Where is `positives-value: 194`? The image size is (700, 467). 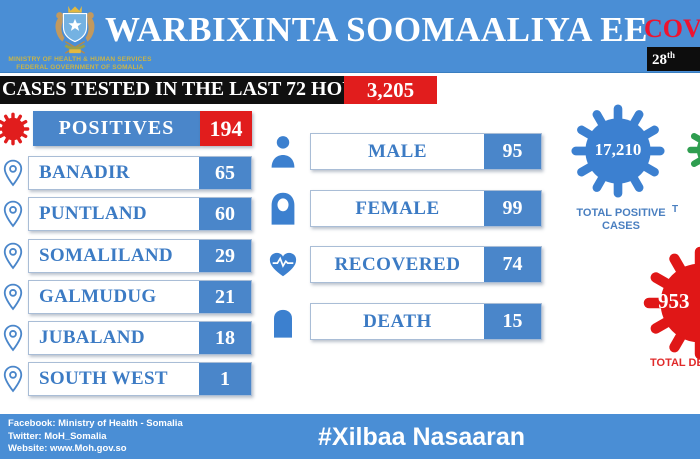
positives-value: 194 is located at coordinates (226, 128).